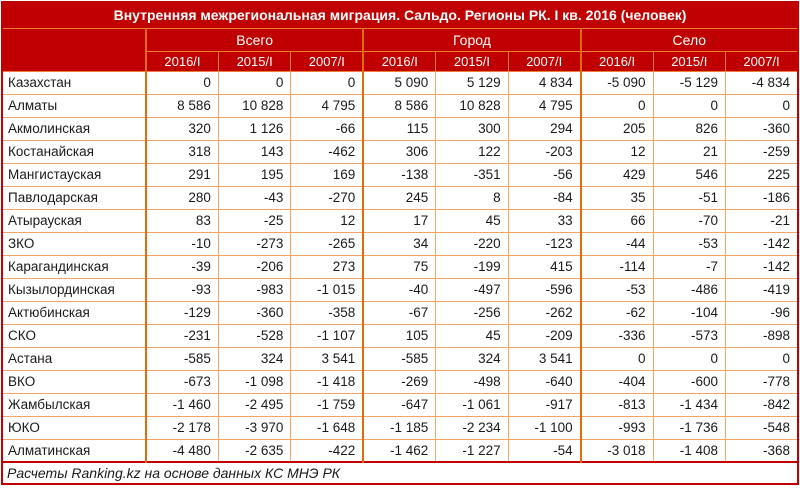 Image resolution: width=800 pixels, height=499 pixels. Describe the element at coordinates (616, 427) in the screenshot. I see `value-cell: -993` at that location.